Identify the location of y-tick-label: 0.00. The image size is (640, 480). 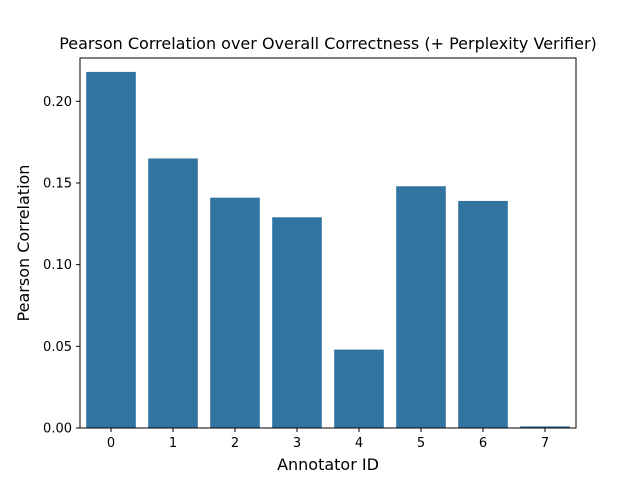
(57, 429).